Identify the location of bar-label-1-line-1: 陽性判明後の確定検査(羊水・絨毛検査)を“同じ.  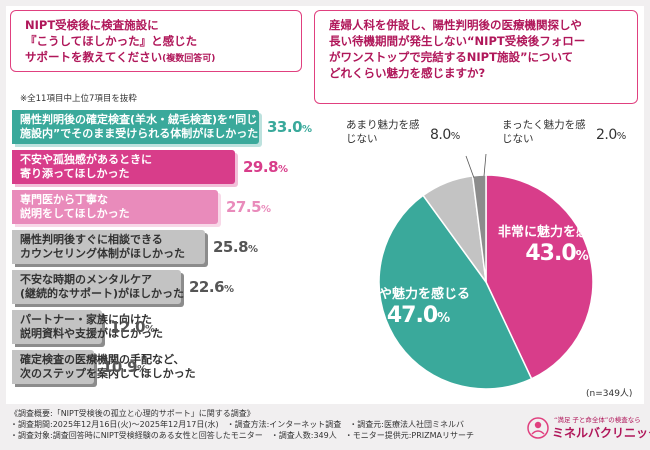
(139, 119).